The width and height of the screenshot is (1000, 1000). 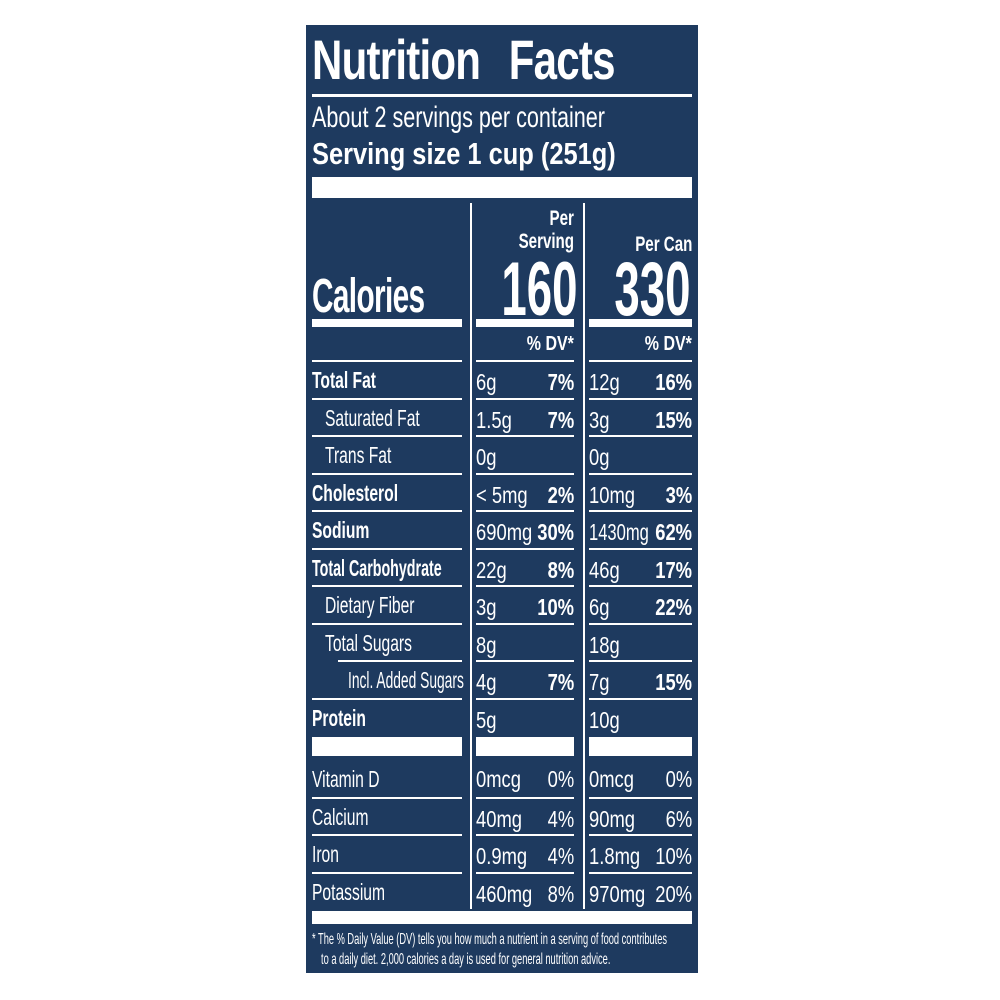 I want to click on serving-amount: 690mg, so click(x=504, y=532).